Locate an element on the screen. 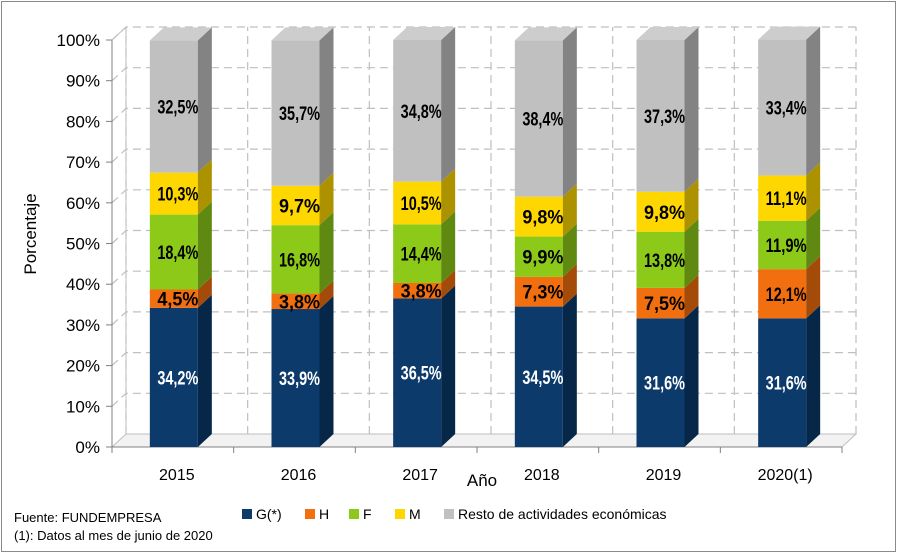 The image size is (899, 555). data-label: 36,5% is located at coordinates (421, 374).